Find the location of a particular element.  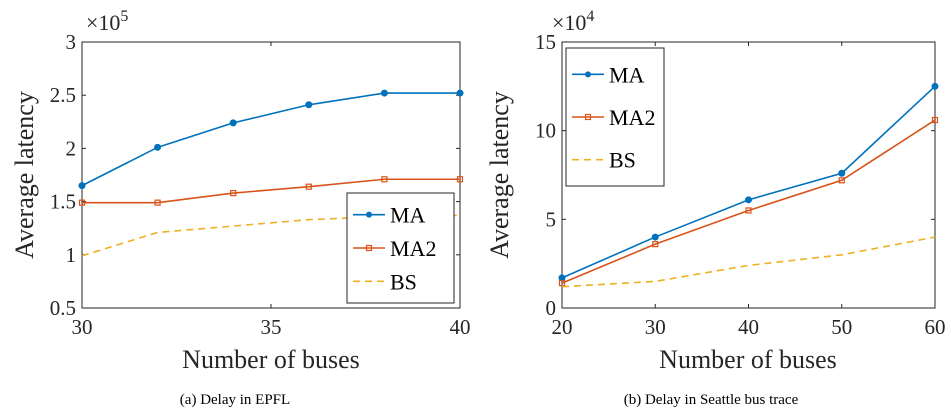

series-line-ma2 is located at coordinates (271, 191).